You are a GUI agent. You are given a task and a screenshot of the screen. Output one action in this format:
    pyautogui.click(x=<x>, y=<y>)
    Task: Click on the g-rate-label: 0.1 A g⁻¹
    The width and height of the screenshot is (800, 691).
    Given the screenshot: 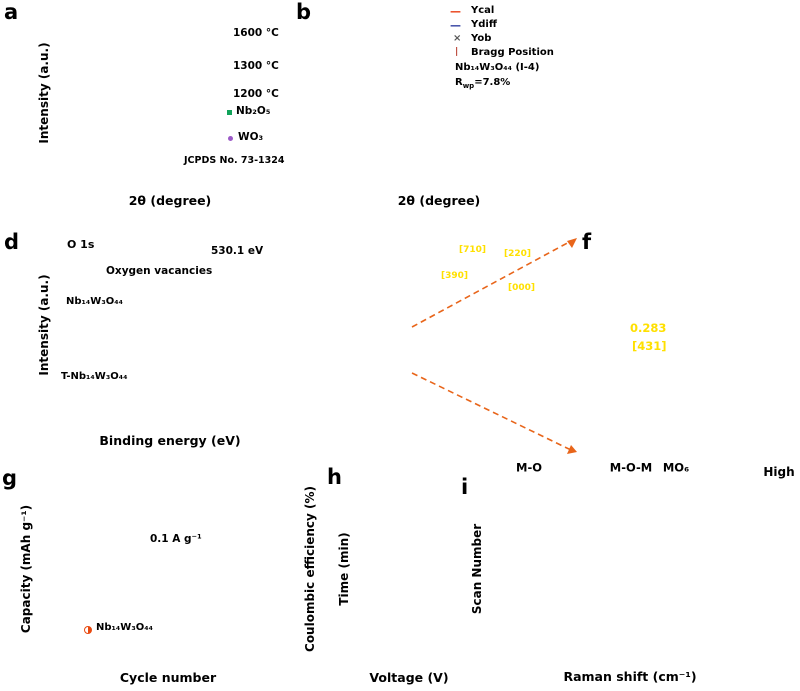 What is the action you would take?
    pyautogui.click(x=176, y=539)
    